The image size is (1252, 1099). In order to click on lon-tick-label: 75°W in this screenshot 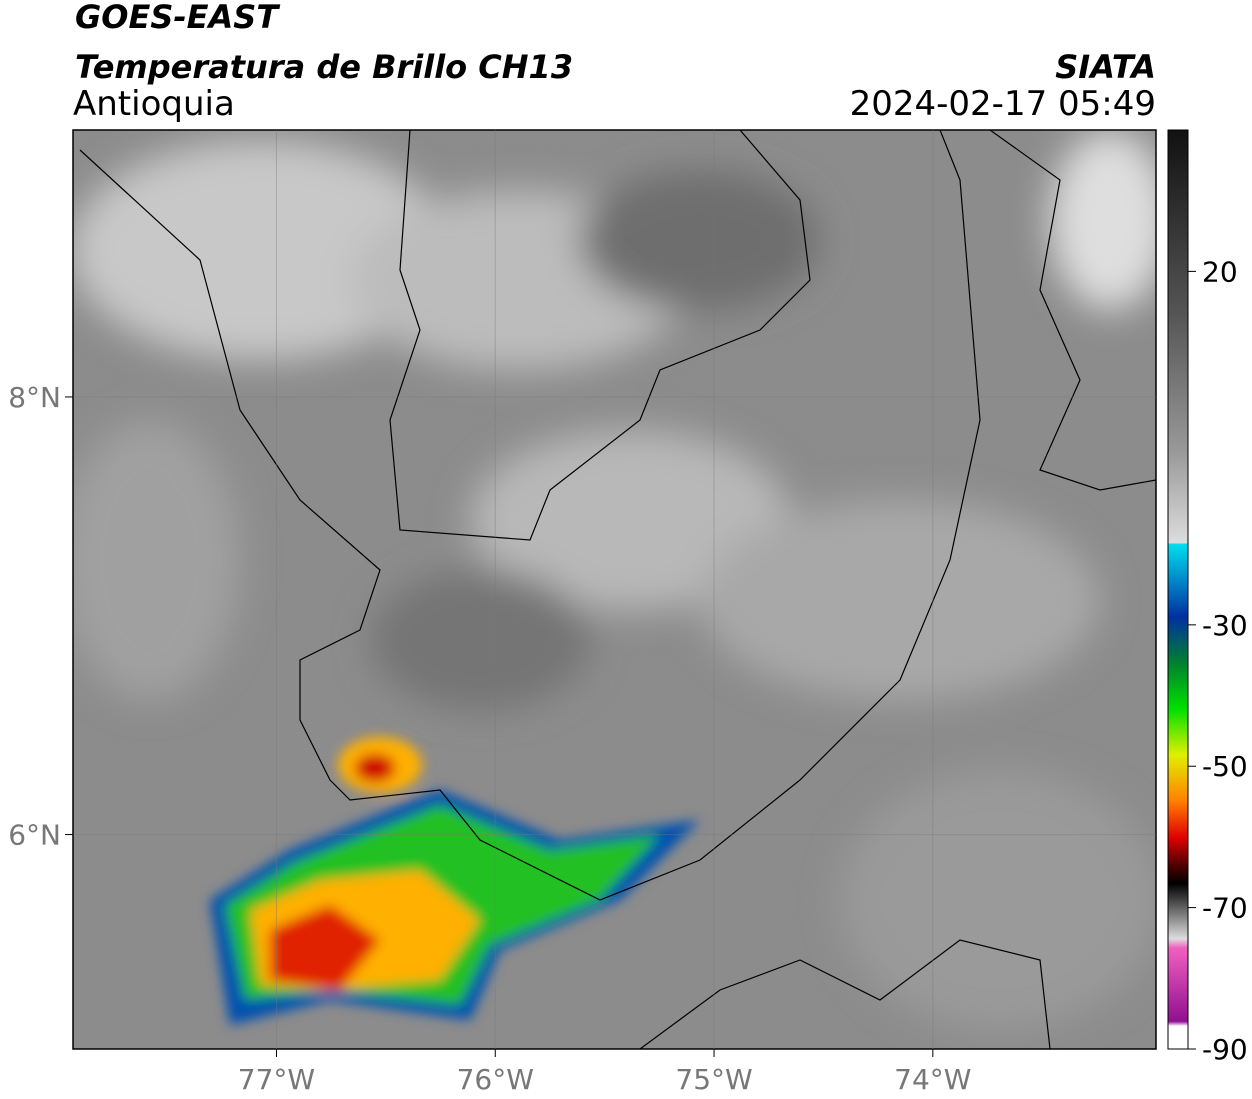, I will do `click(713, 1079)`.